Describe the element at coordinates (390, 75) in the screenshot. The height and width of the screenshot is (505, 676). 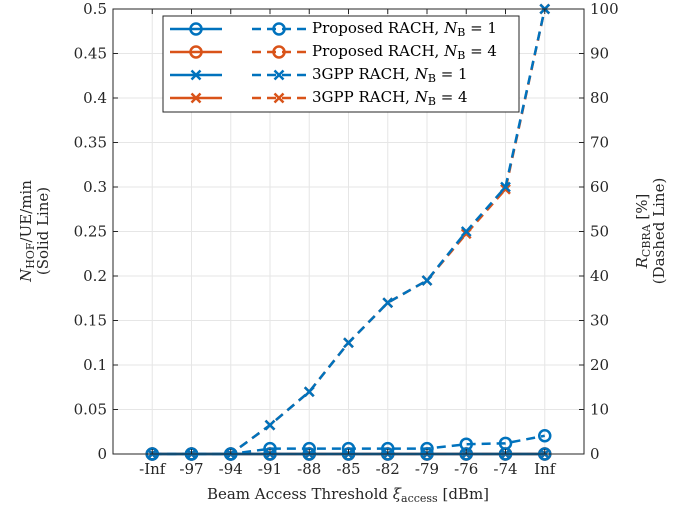
I see `legend-label-3: 3GPP RACH, NB = 1` at that location.